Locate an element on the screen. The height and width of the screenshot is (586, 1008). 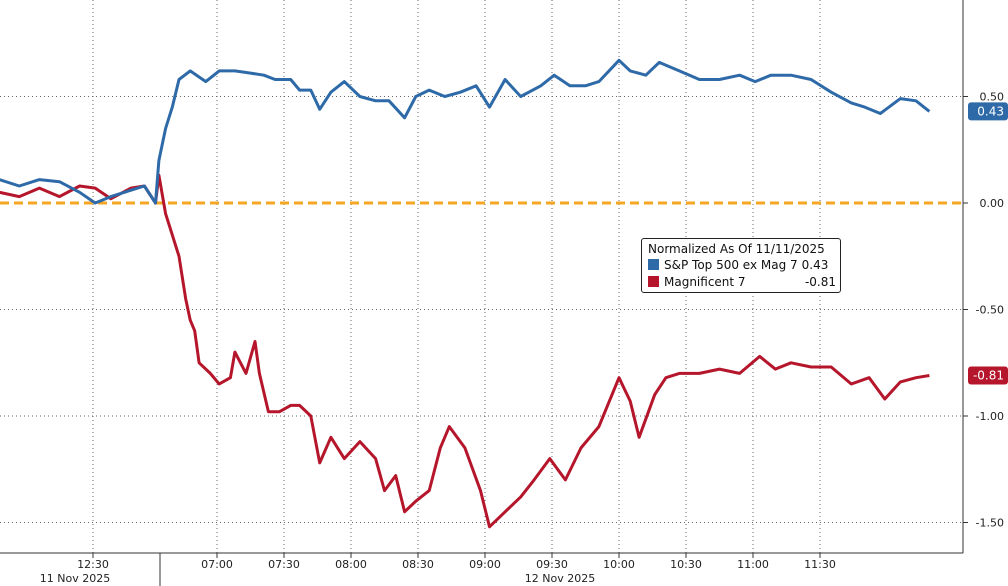
x-tick-label: 10:00 is located at coordinates (619, 564).